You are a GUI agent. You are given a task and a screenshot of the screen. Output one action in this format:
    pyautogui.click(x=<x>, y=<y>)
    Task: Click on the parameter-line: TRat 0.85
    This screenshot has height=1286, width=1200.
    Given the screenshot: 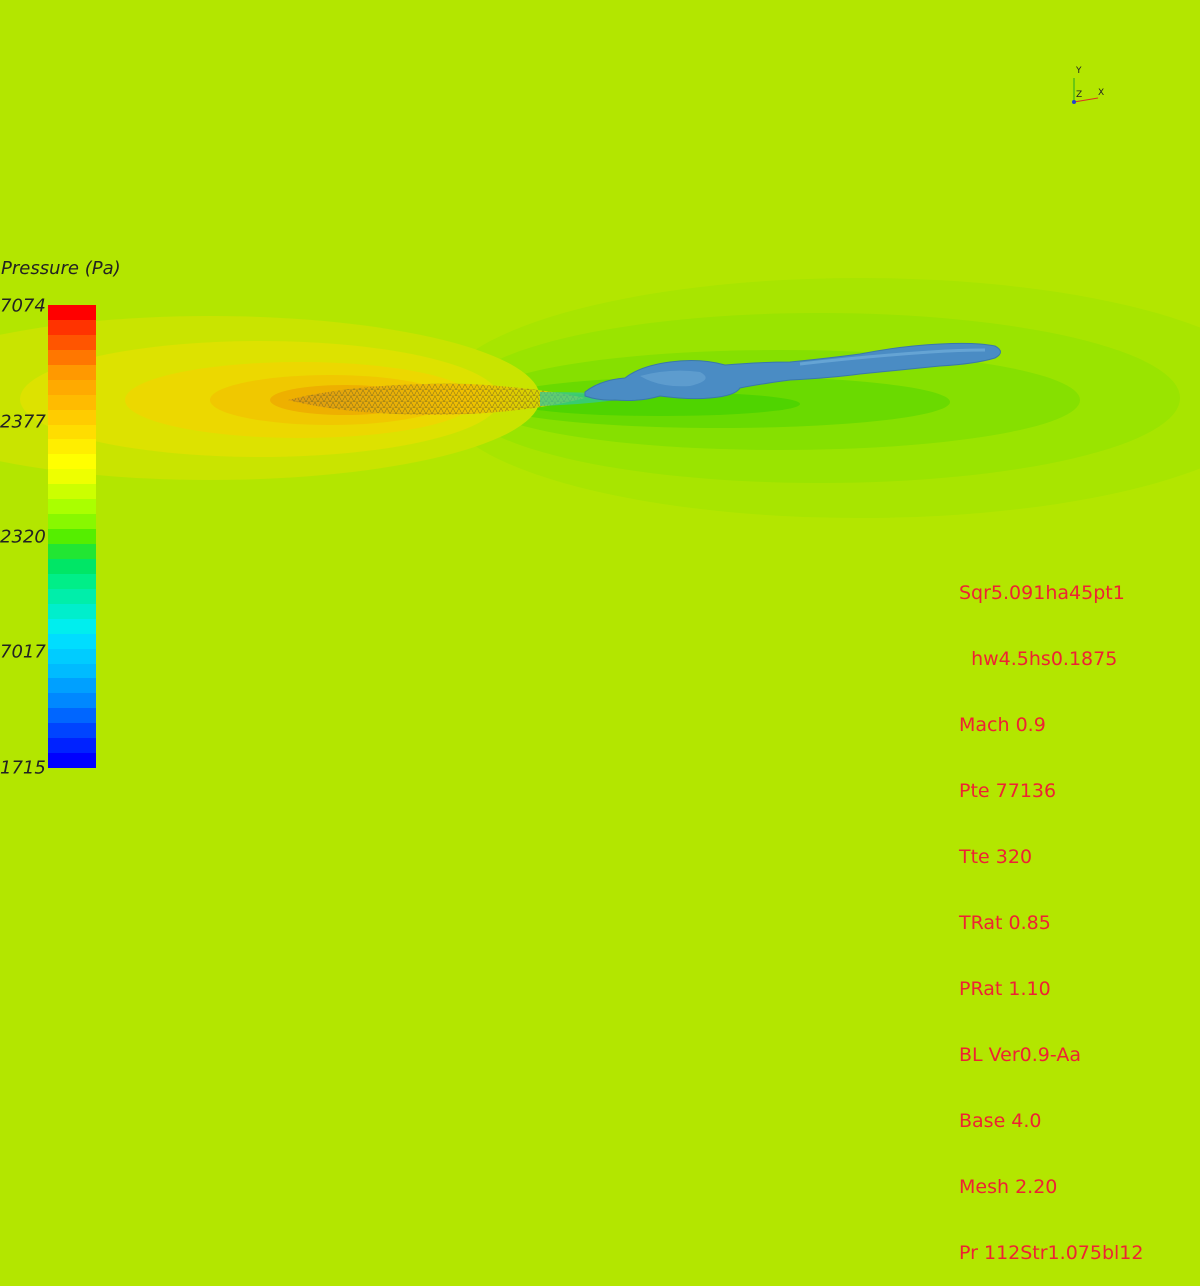 What is the action you would take?
    pyautogui.click(x=1051, y=923)
    